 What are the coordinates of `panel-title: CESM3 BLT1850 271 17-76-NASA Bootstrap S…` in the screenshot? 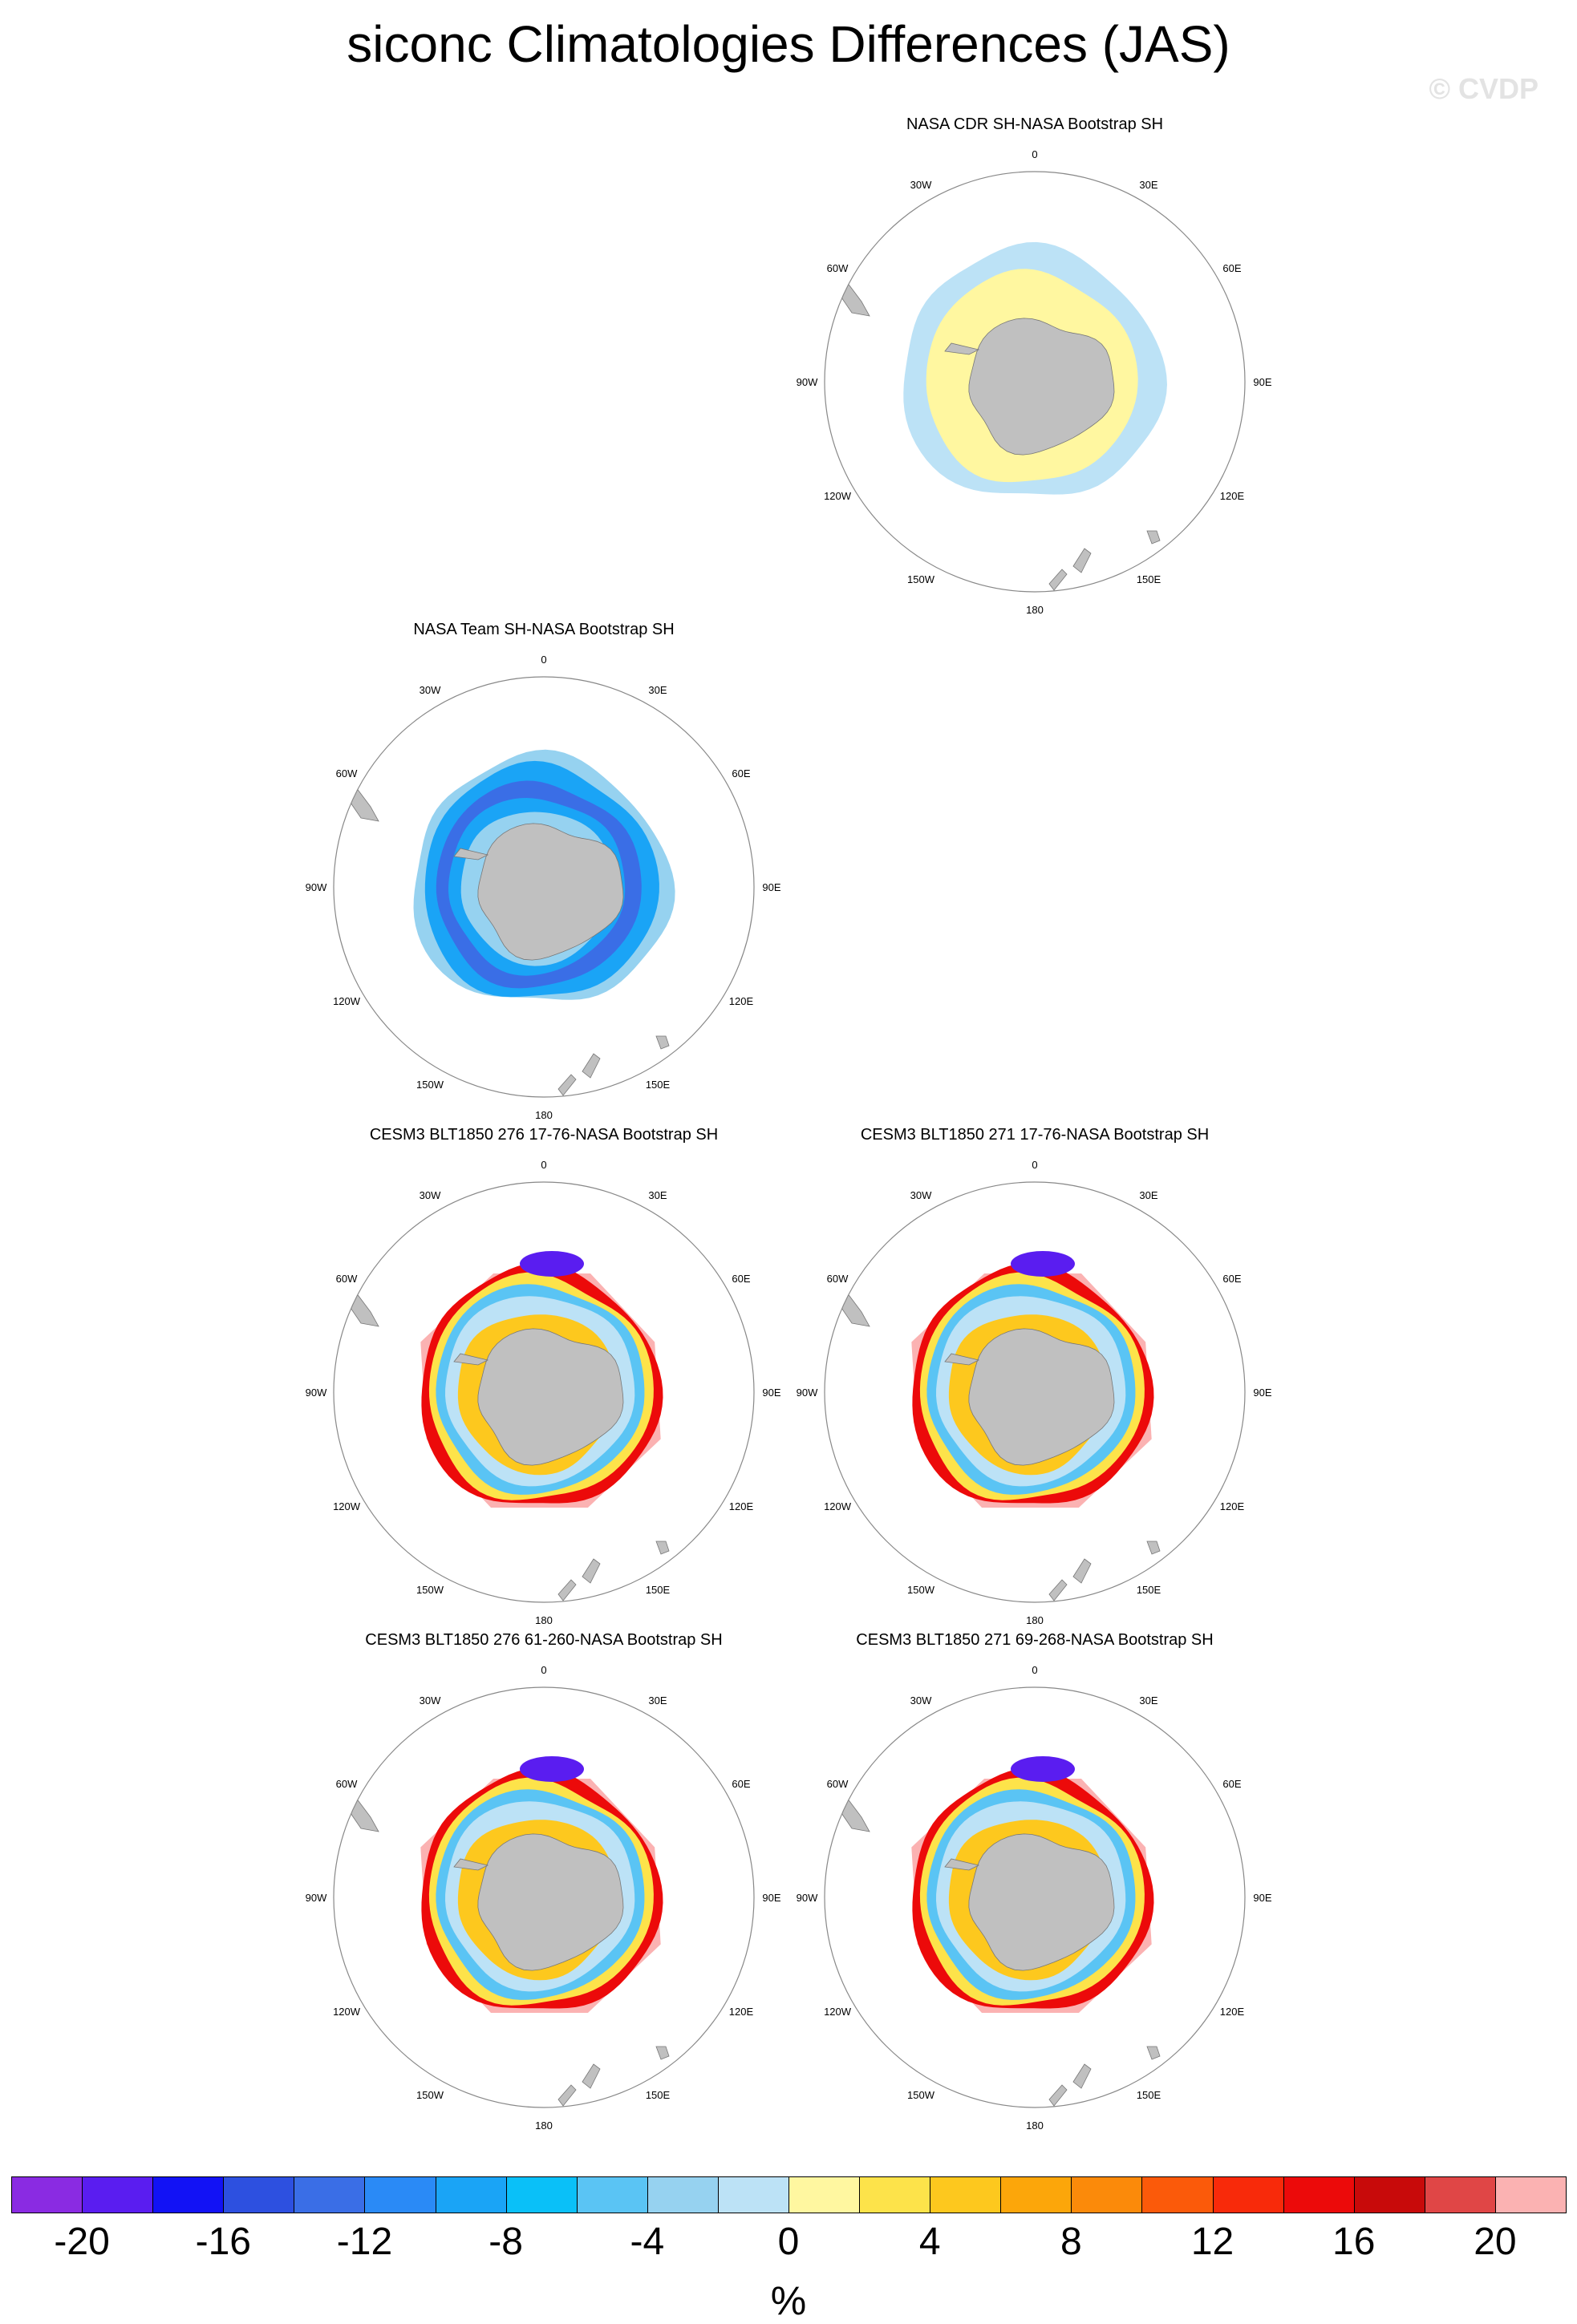 It's located at (1035, 1135).